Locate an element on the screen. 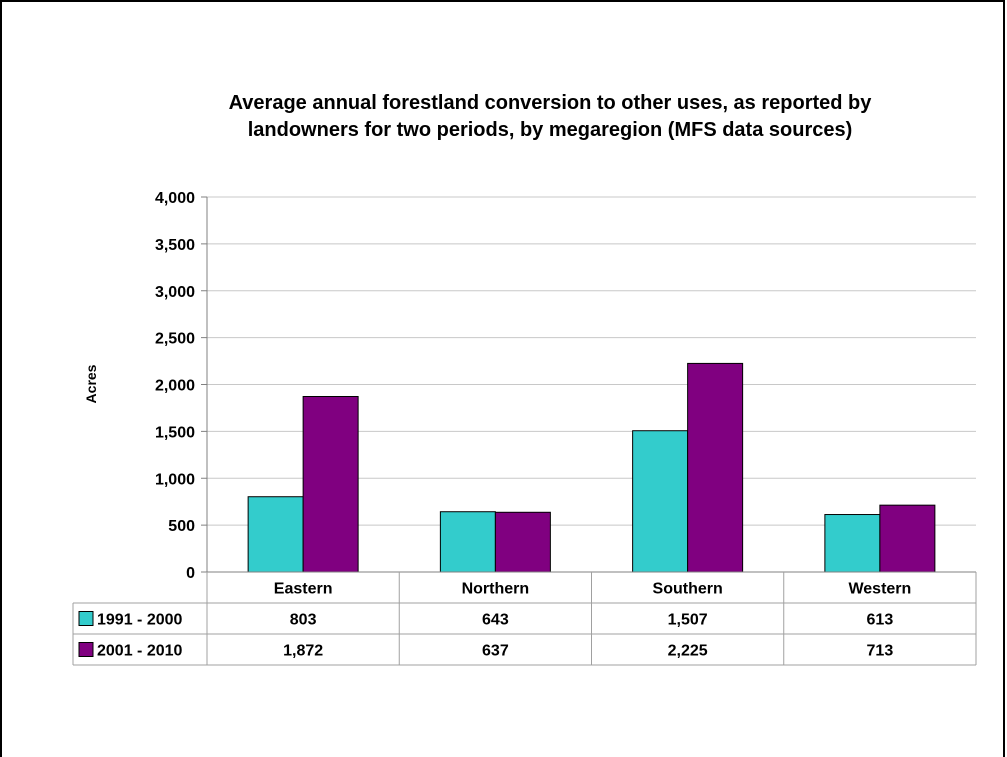 This screenshot has height=757, width=1007. legend-label: 1991 - 2000 is located at coordinates (140, 620).